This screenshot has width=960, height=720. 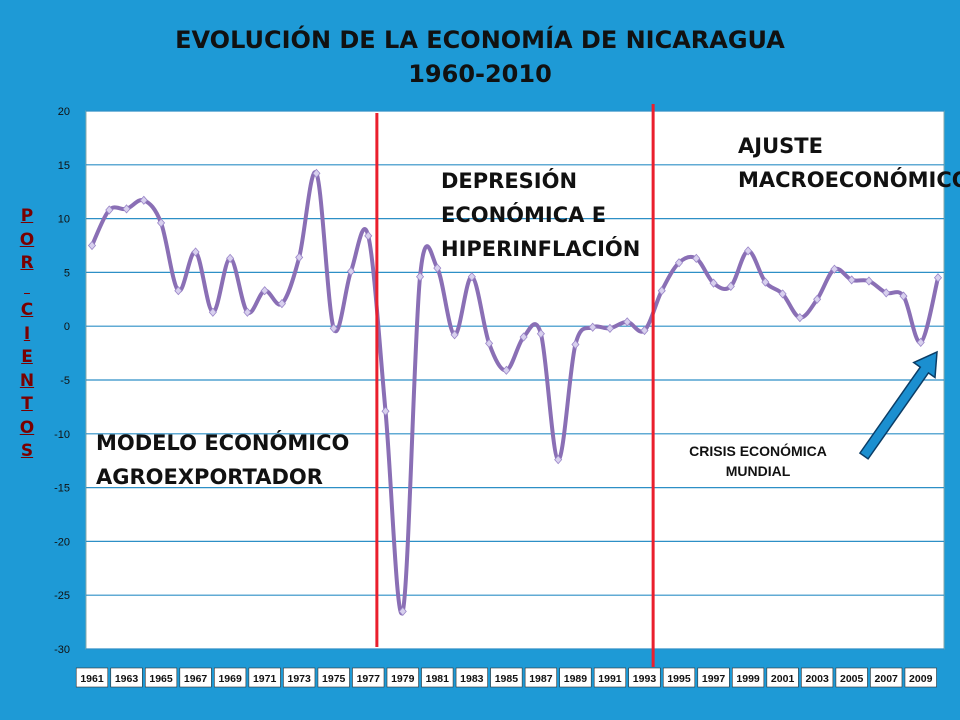 What do you see at coordinates (524, 215) in the screenshot?
I see `annotation-depression-line2: ECONÓMICA E` at bounding box center [524, 215].